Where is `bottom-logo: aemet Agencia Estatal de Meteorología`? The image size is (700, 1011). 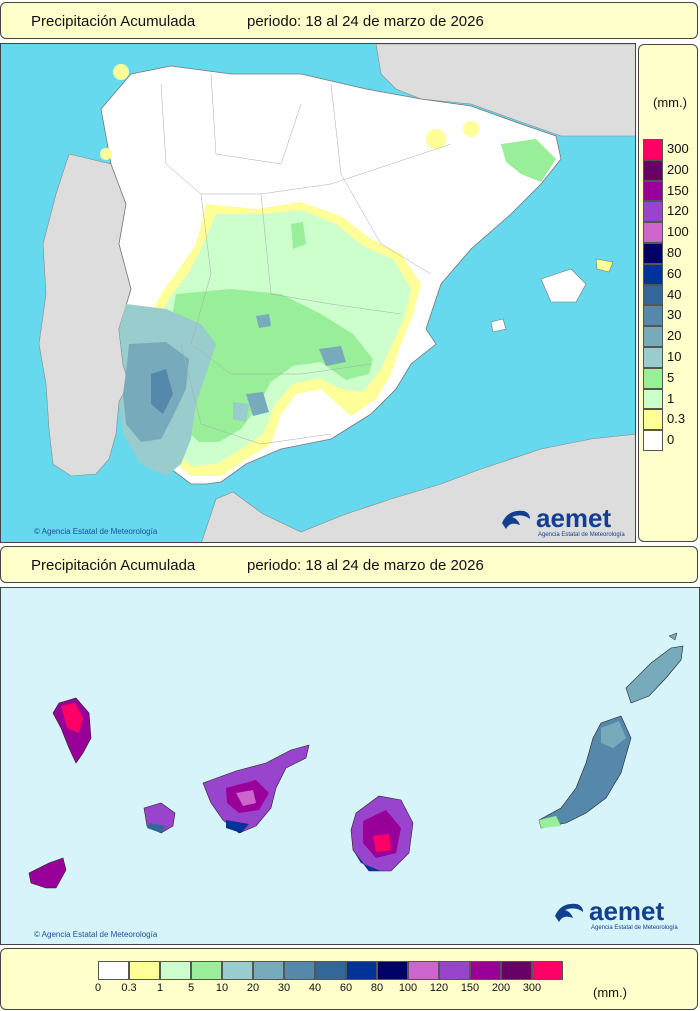
bottom-logo: aemet Agencia Estatal de Meteorología is located at coordinates (615, 914).